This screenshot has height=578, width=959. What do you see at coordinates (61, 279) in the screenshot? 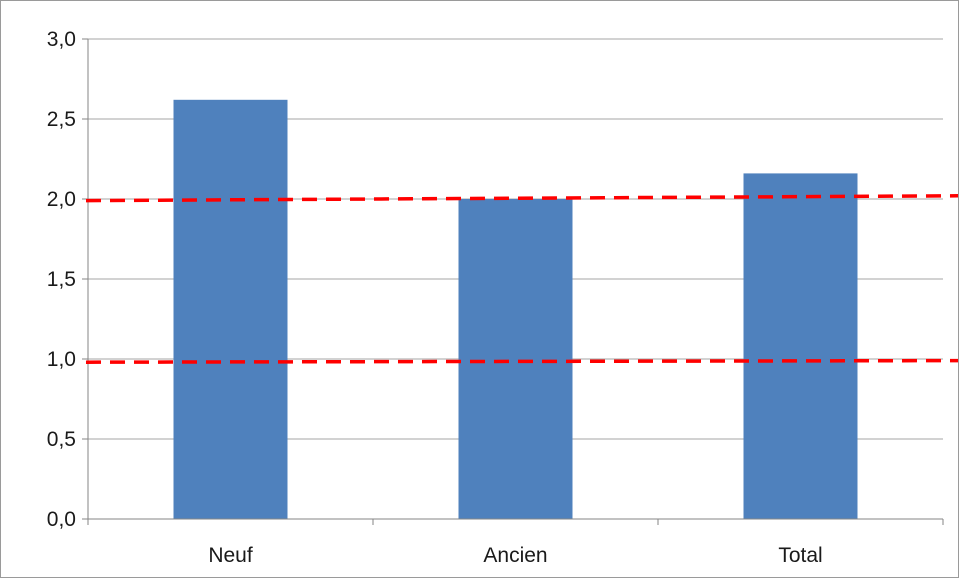
I see `y-tick-label: 1,5` at bounding box center [61, 279].